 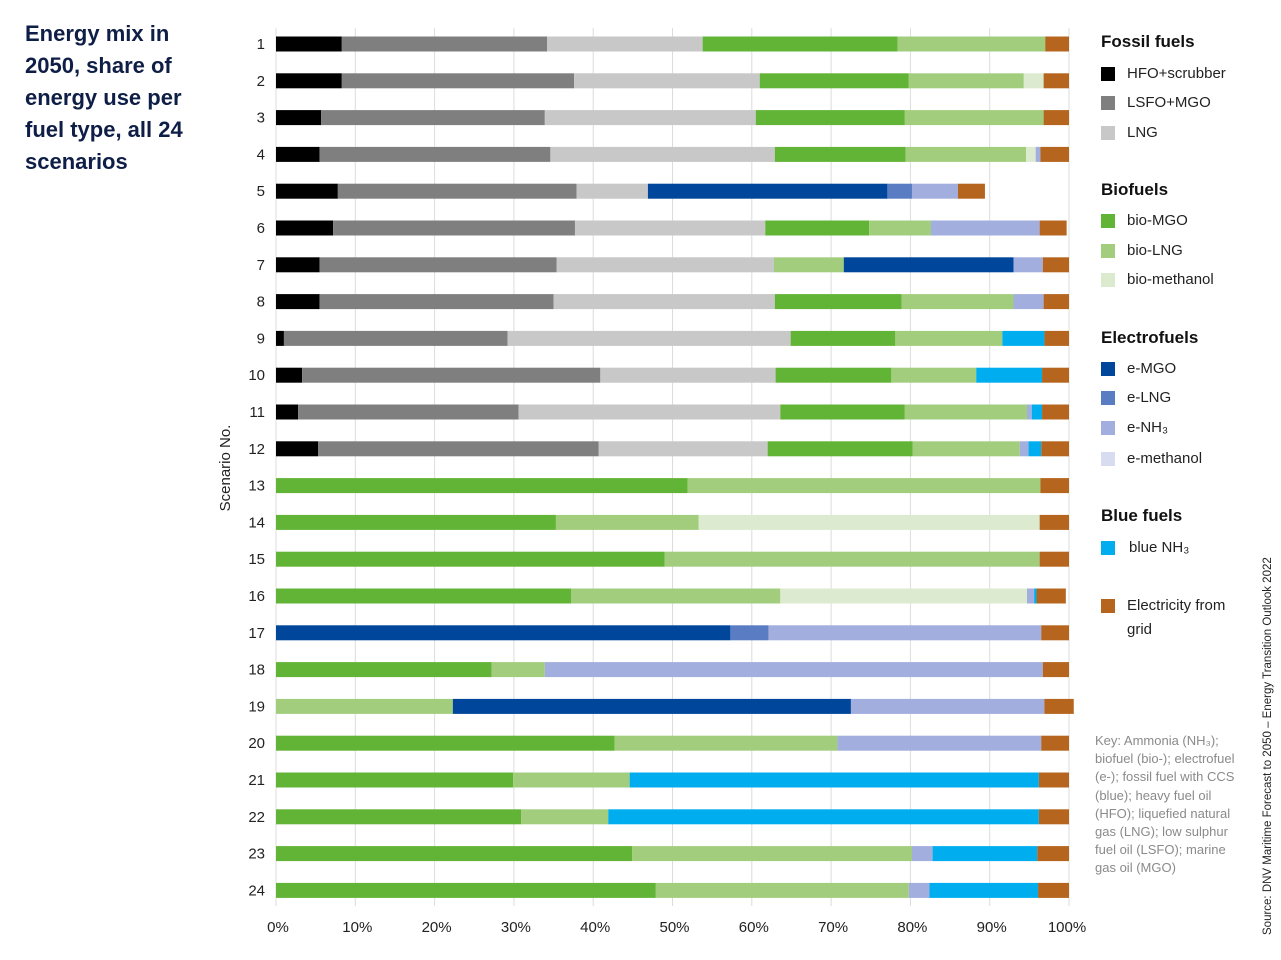 What do you see at coordinates (261, 118) in the screenshot?
I see `y-tick-label: 3` at bounding box center [261, 118].